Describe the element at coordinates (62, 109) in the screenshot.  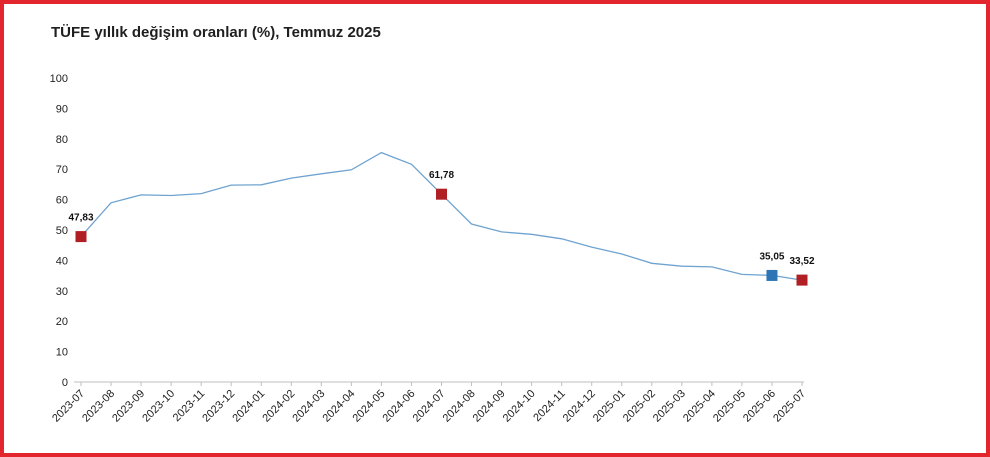
I see `y-tick-label: 90` at that location.